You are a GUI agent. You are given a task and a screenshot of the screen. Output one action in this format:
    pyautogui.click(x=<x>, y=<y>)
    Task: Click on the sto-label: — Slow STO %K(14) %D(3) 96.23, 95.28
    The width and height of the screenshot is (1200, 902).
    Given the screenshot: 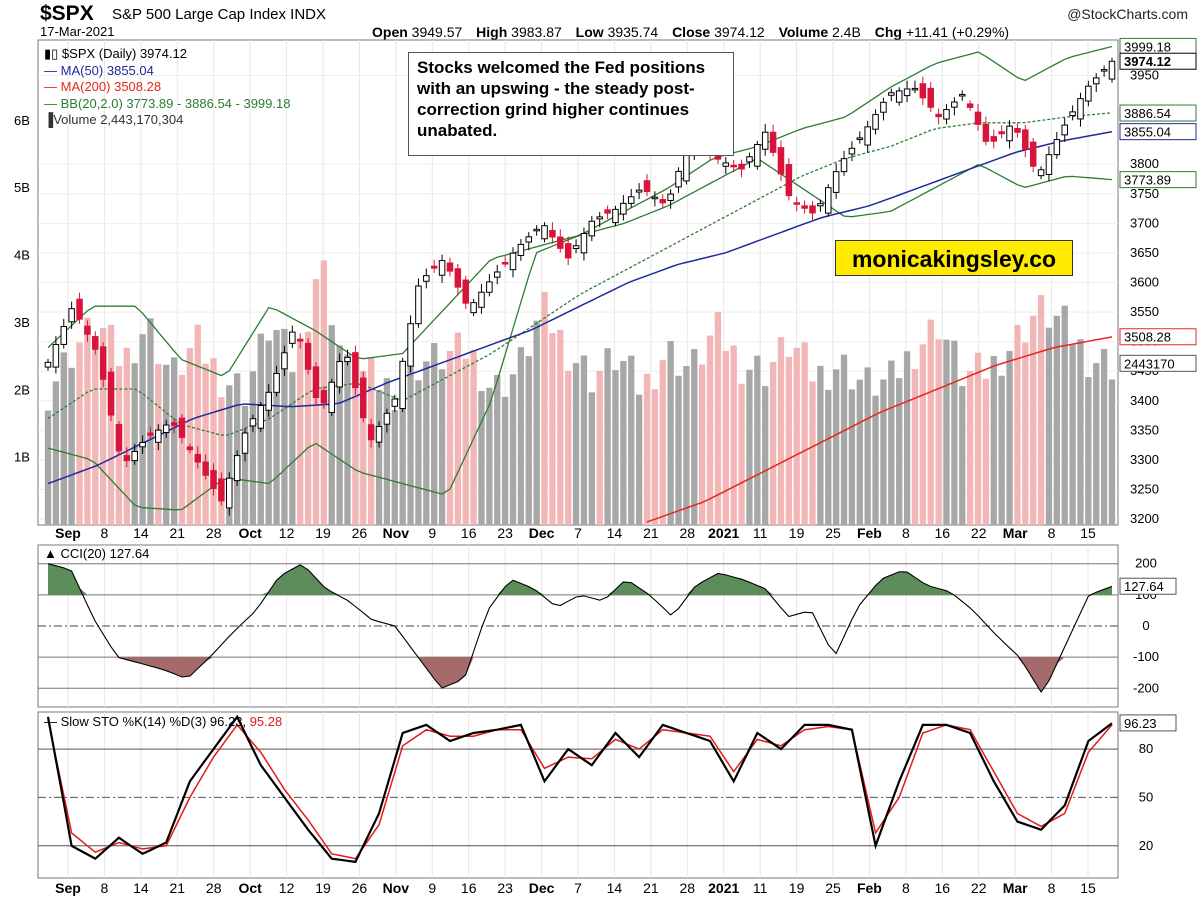 What is the action you would take?
    pyautogui.click(x=163, y=721)
    